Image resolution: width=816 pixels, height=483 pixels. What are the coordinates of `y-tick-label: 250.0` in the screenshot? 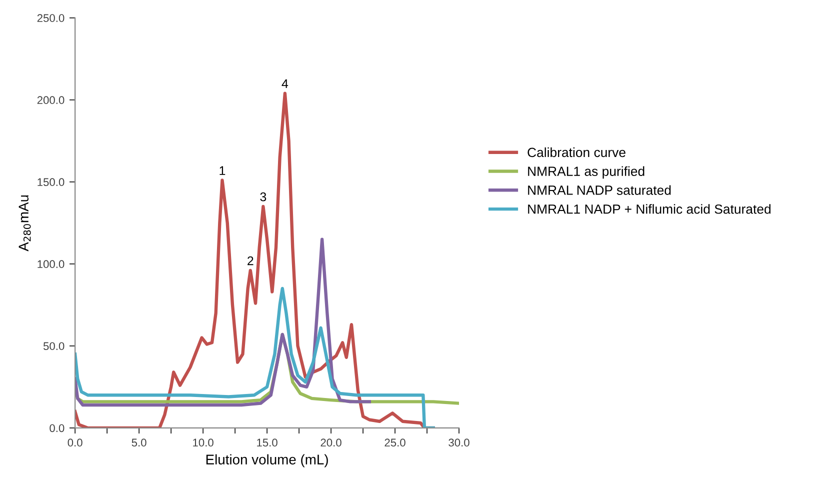 It's located at (50, 18).